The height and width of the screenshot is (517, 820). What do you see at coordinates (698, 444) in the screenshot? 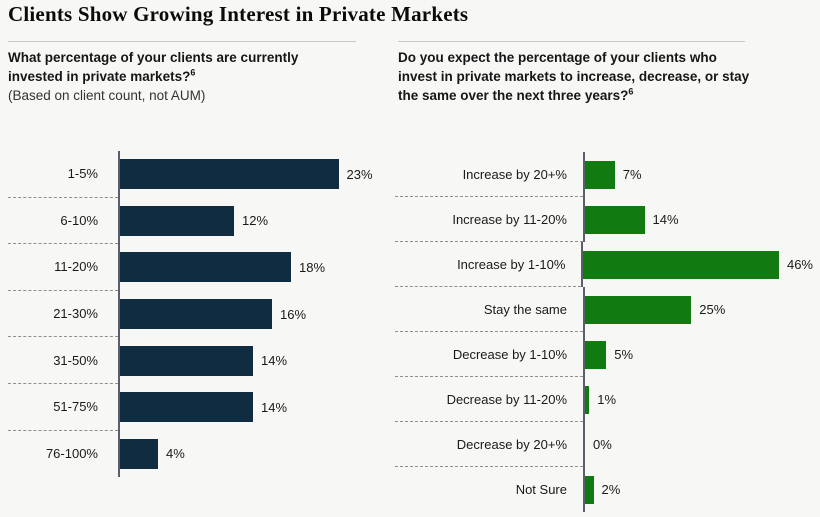
I see `bar-cell: 0%` at bounding box center [698, 444].